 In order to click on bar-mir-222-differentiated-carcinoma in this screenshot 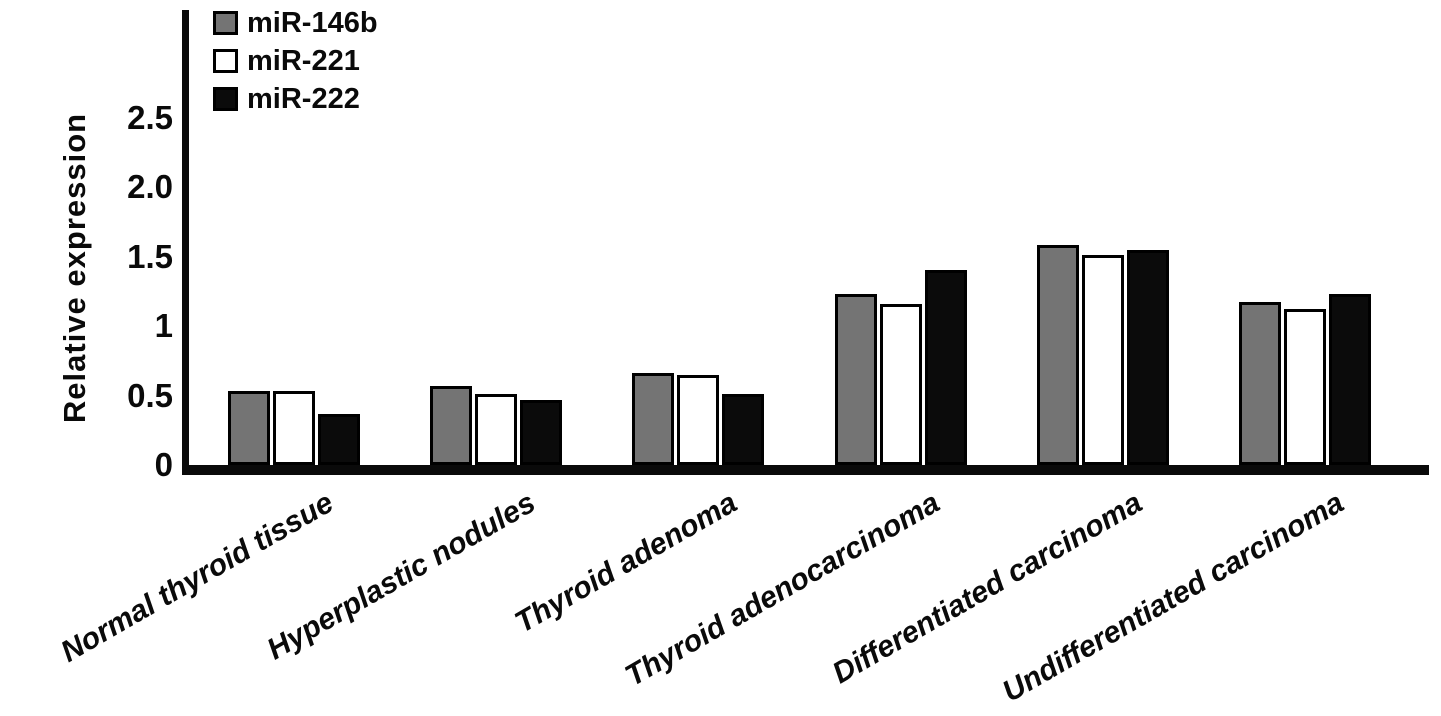, I will do `click(1148, 357)`.